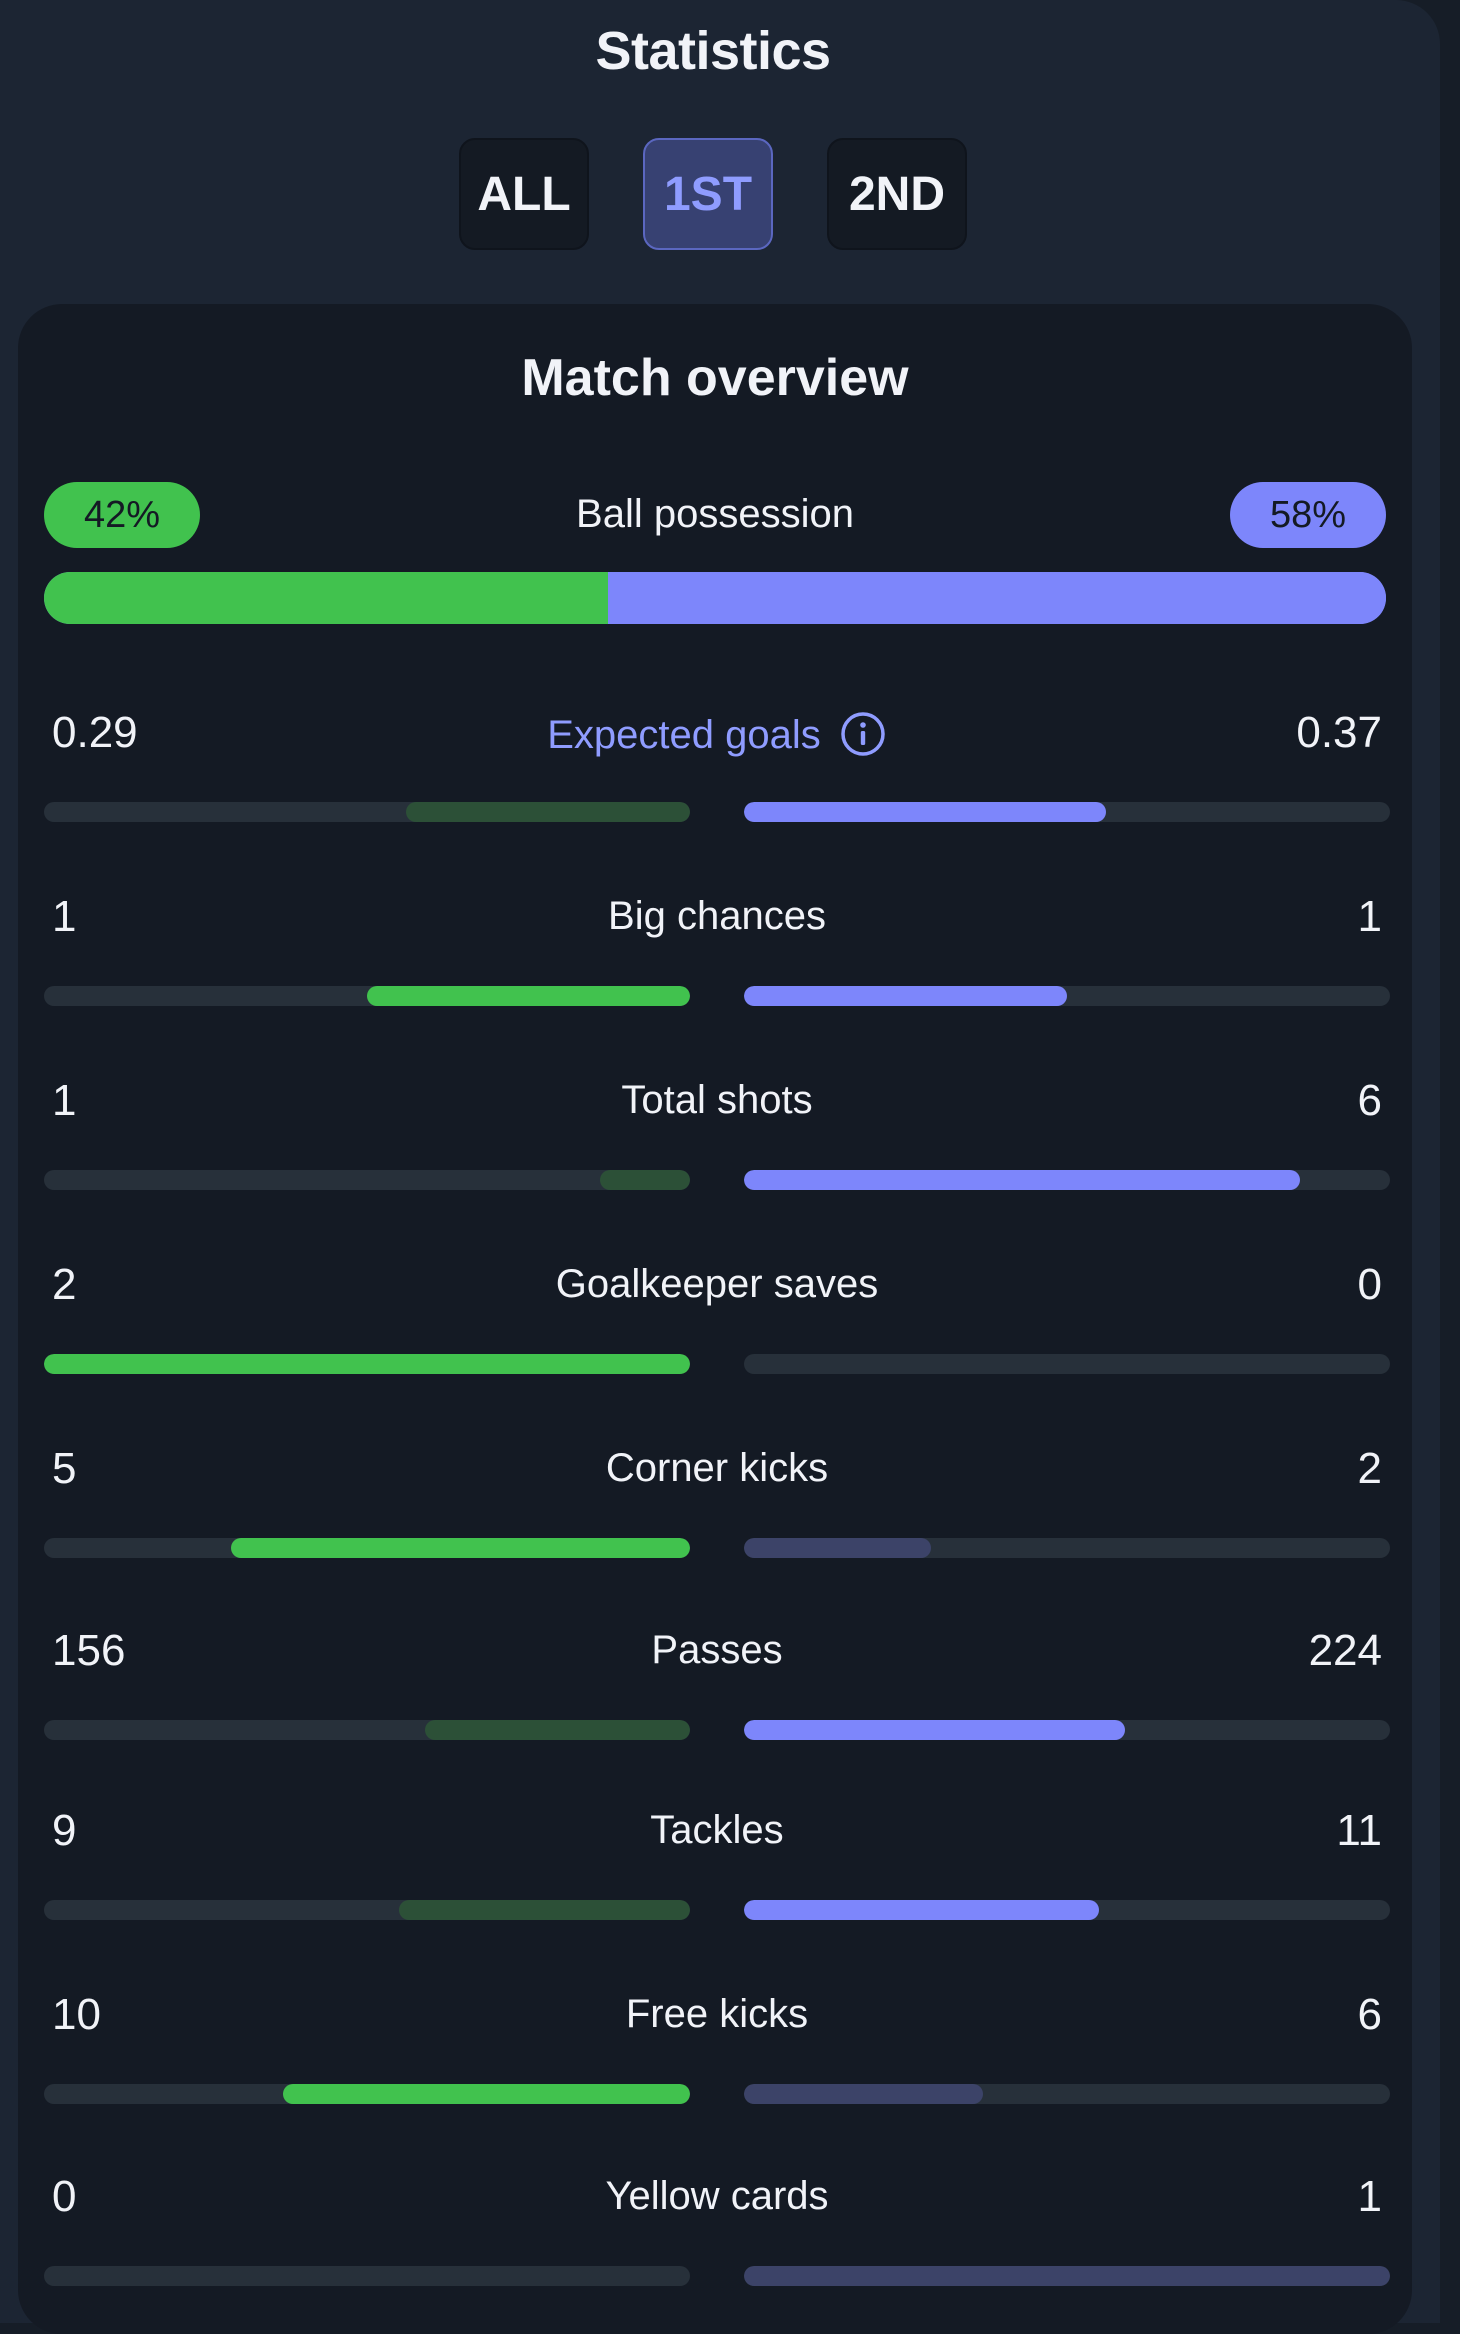  I want to click on stat-label-text: Corner kicks, so click(717, 1468).